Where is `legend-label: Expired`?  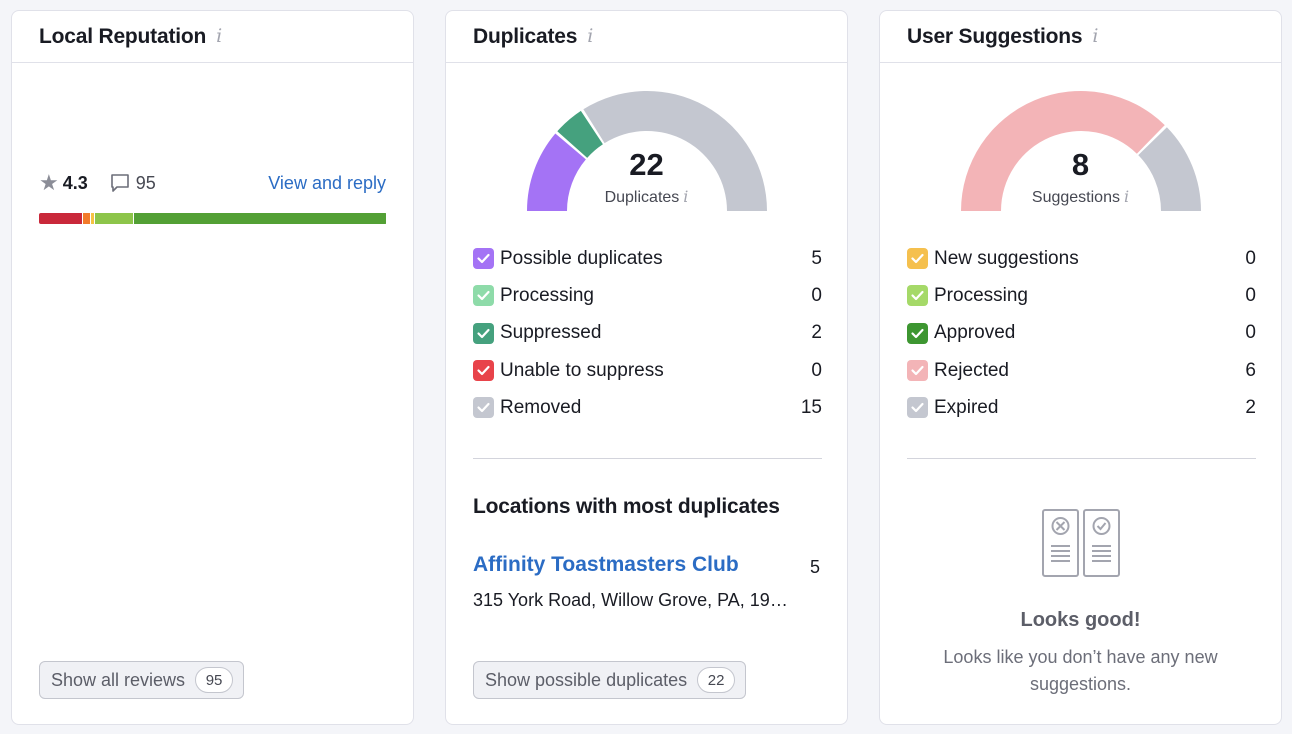
legend-label: Expired is located at coordinates (966, 407).